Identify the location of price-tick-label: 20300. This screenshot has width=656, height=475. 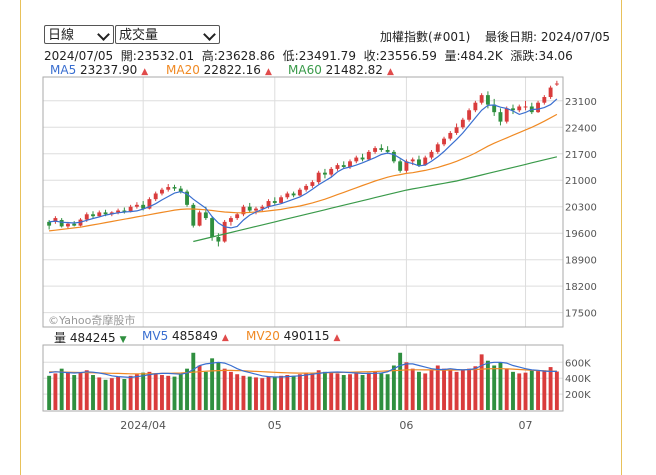
(581, 208).